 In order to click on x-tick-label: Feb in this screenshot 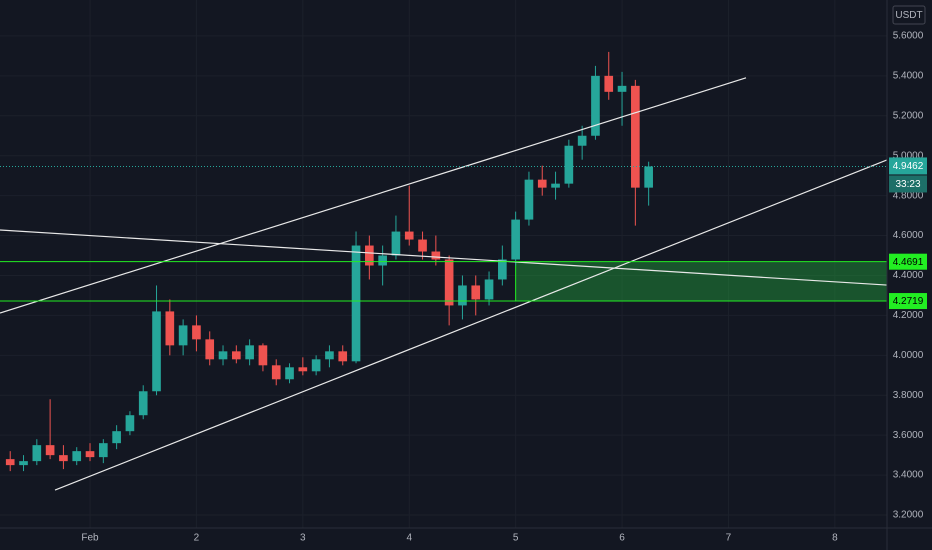, I will do `click(90, 538)`.